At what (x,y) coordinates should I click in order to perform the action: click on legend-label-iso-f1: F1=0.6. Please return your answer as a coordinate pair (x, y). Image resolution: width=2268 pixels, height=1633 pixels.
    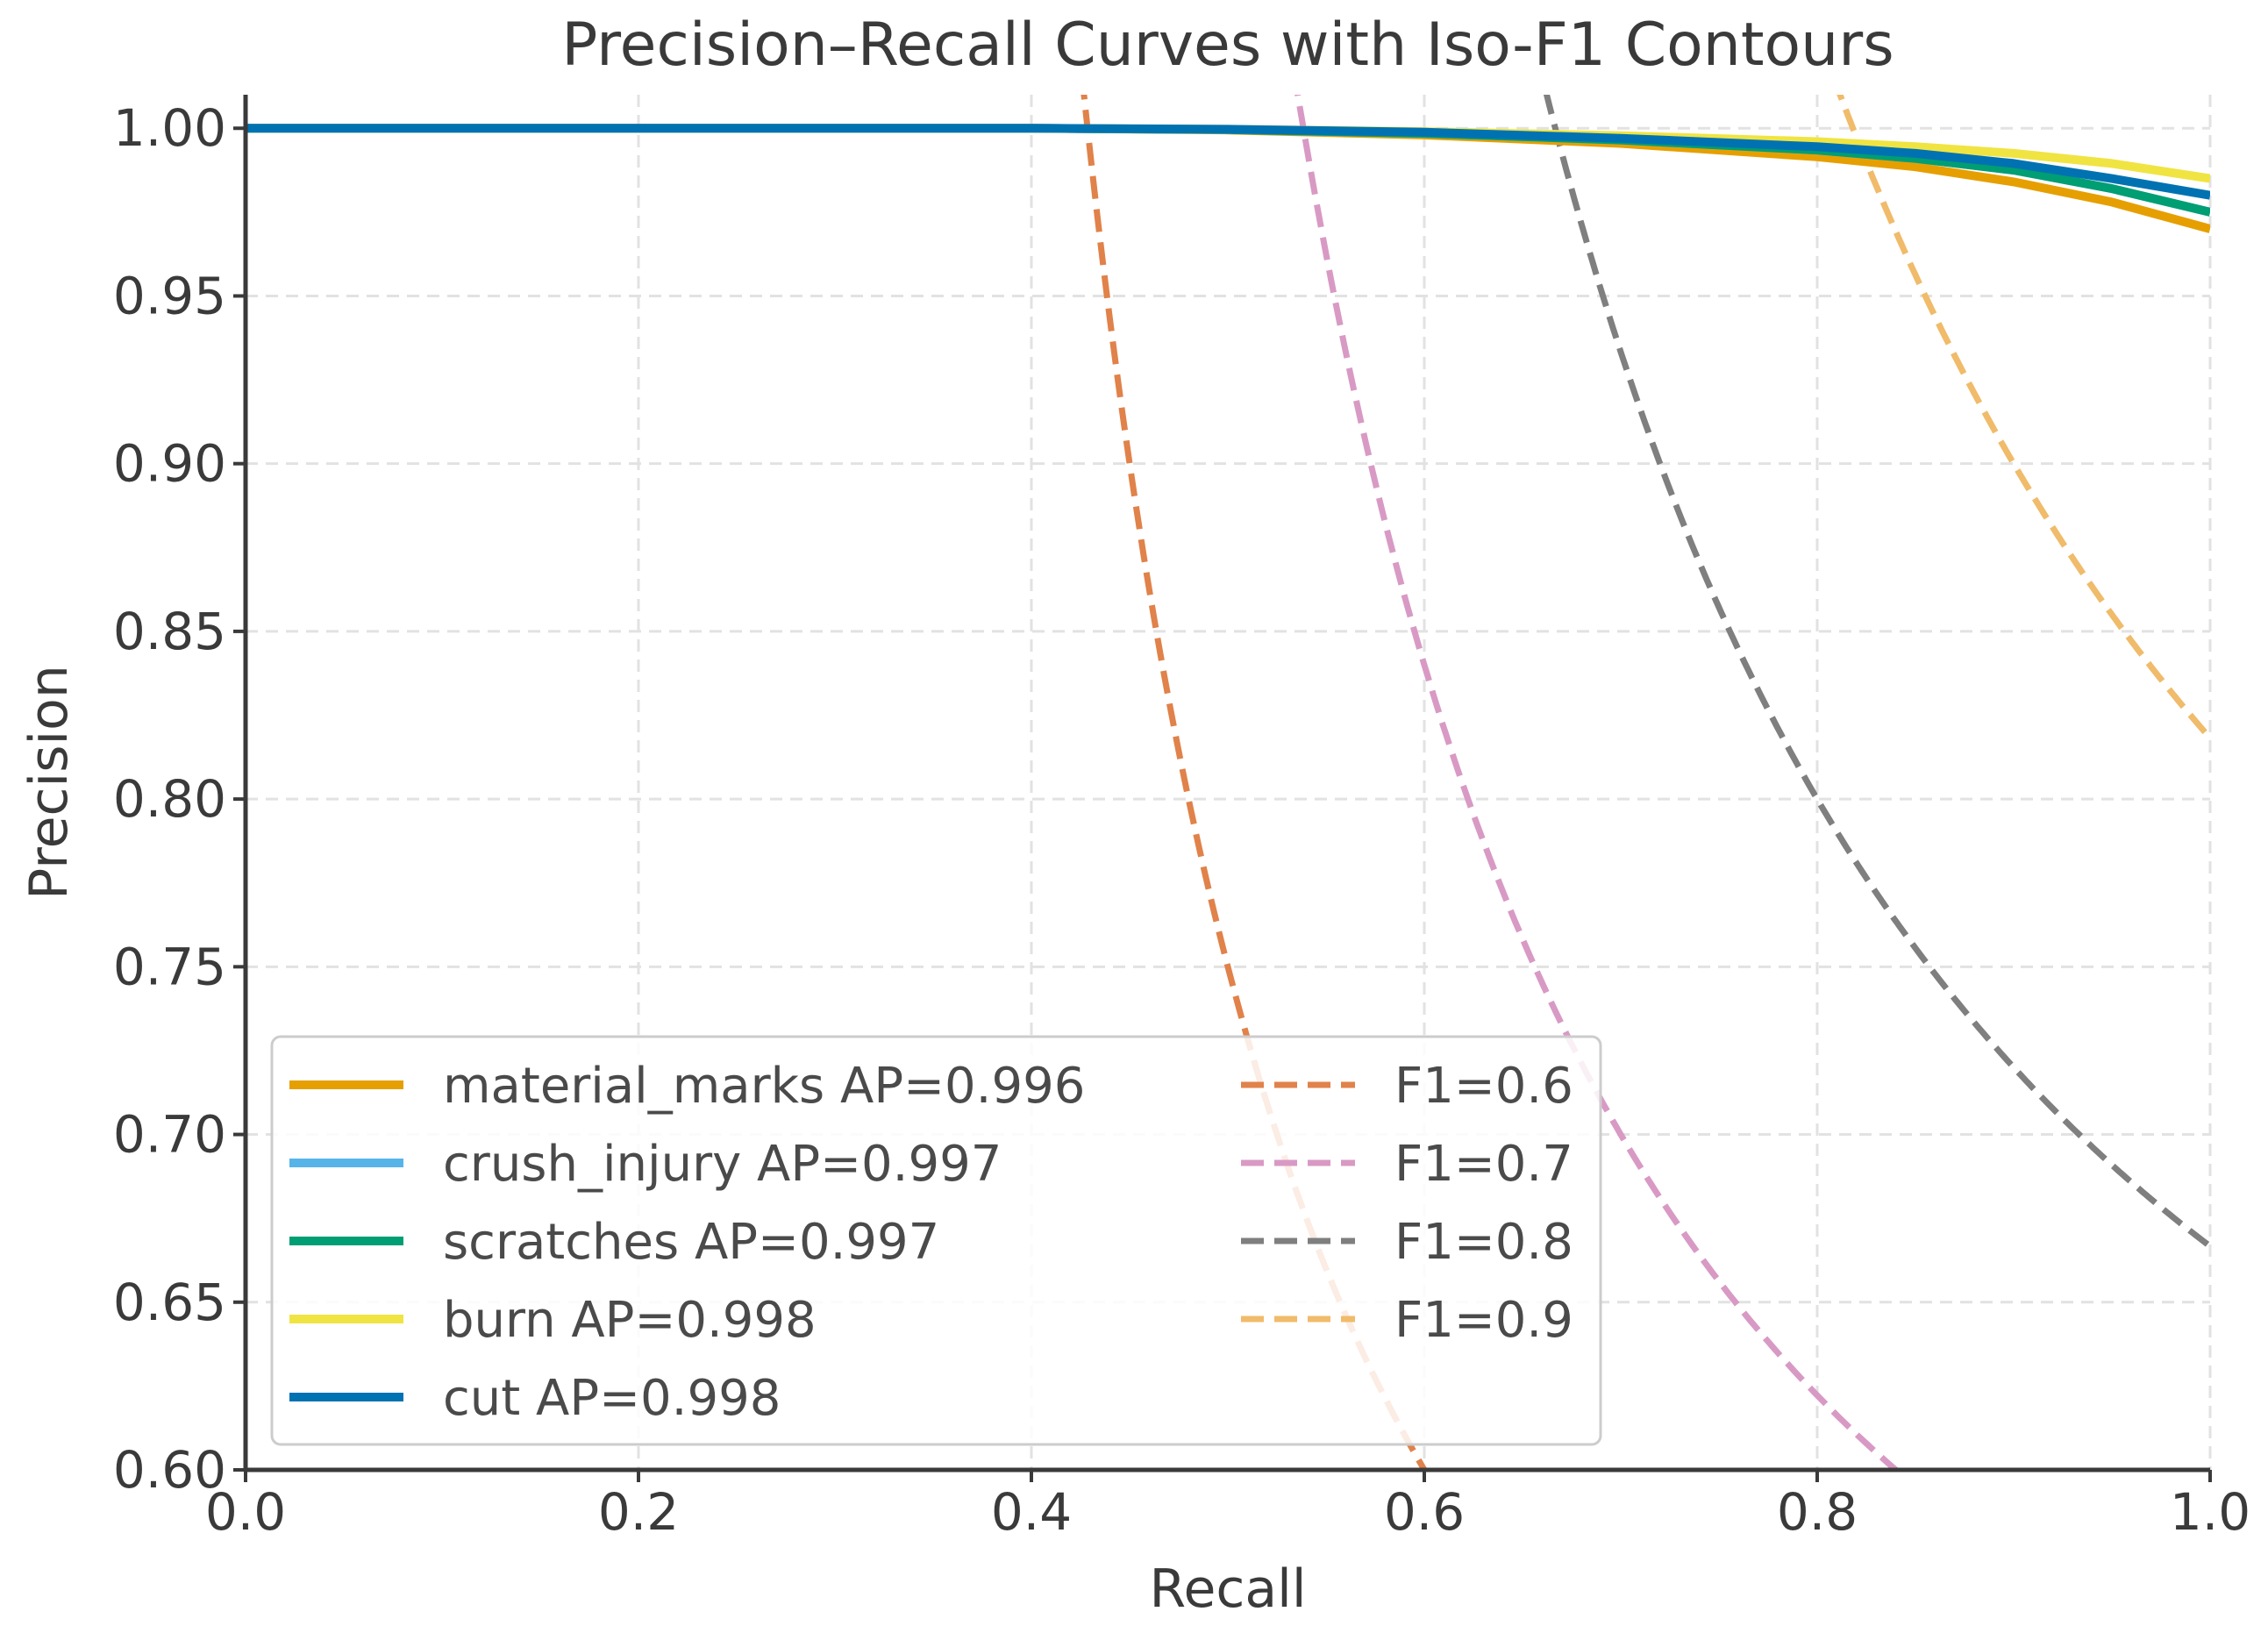
    Looking at the image, I should click on (1483, 1086).